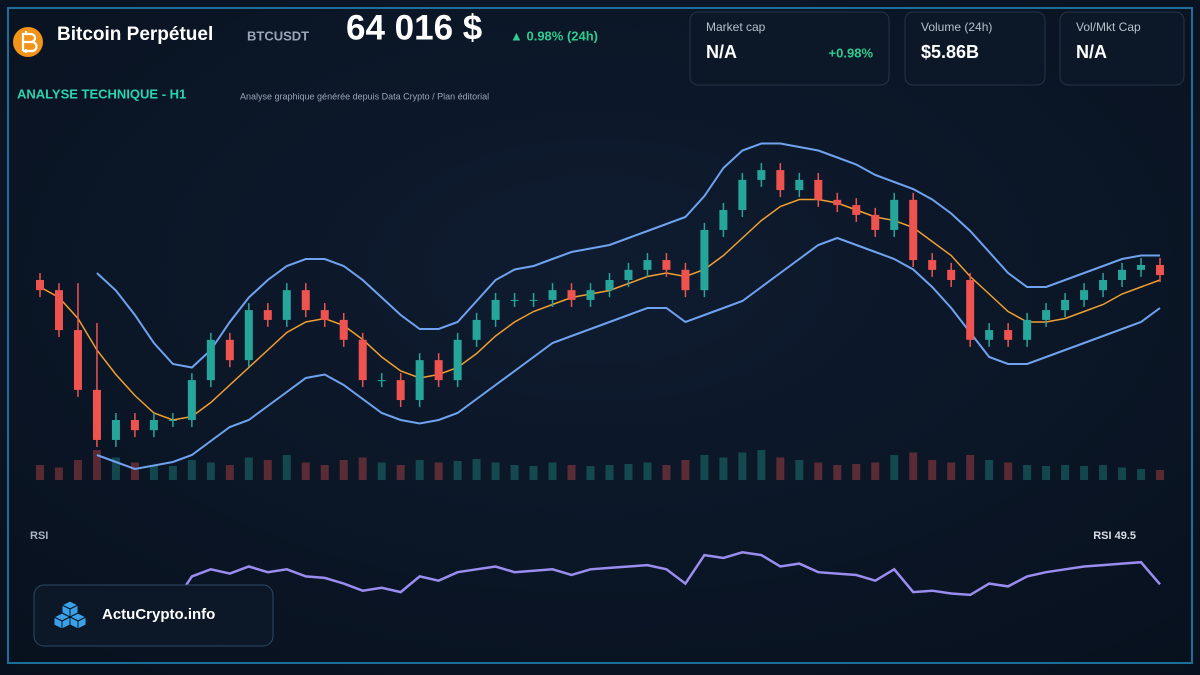 The image size is (1200, 675). What do you see at coordinates (414, 27) in the screenshot?
I see `price: 64 016 $` at bounding box center [414, 27].